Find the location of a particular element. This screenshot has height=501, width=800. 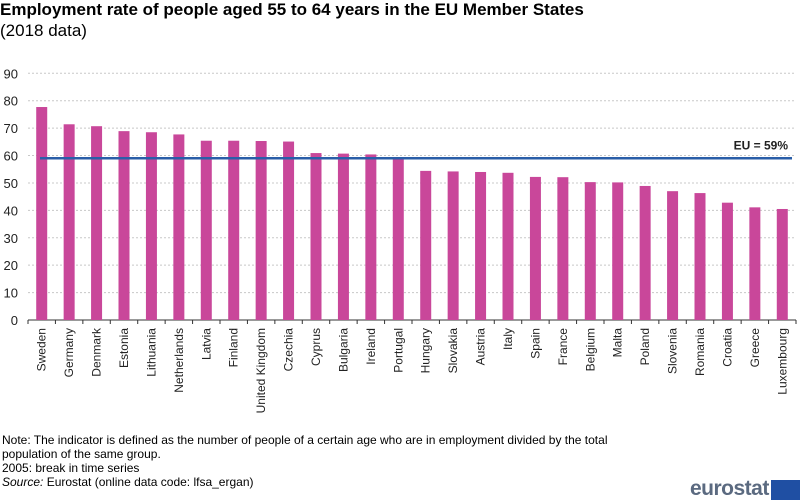

x-tick-label: Sweden is located at coordinates (42, 349).